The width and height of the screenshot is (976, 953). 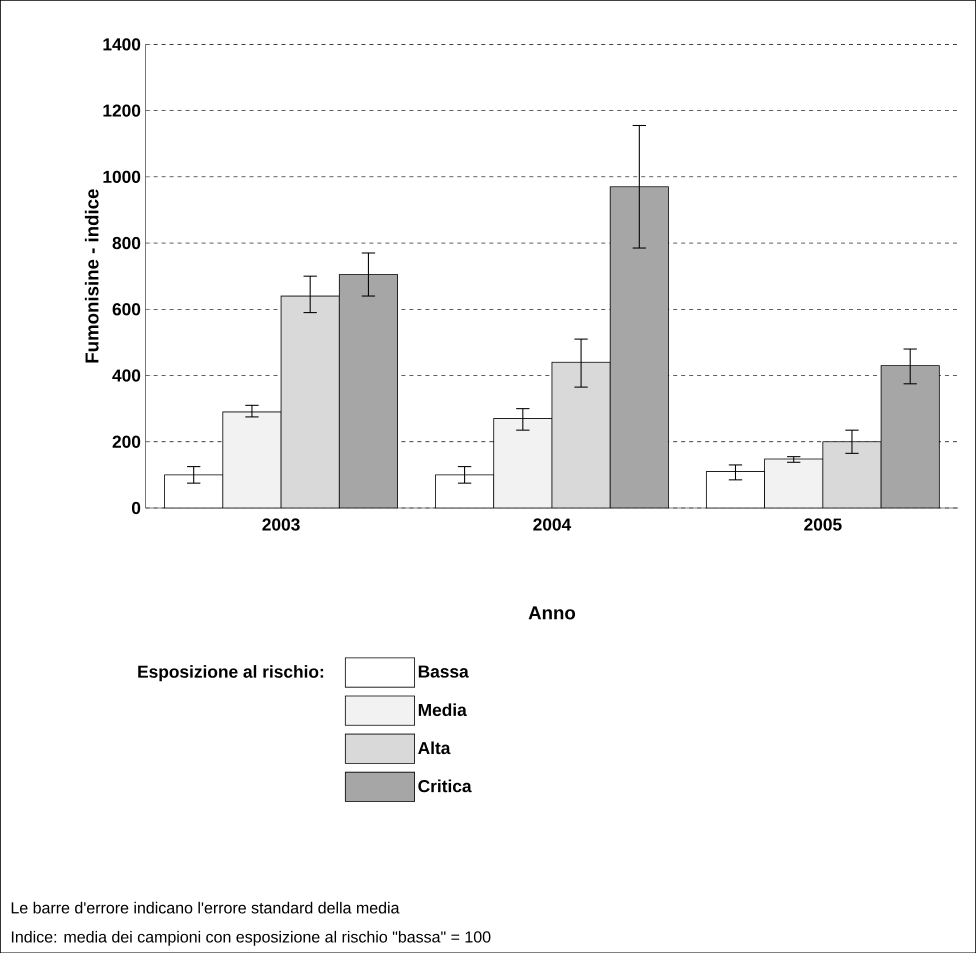 I want to click on text: Indice: media dei campioni con esposizione al rischio "bassa" = 100, so click(x=251, y=938).